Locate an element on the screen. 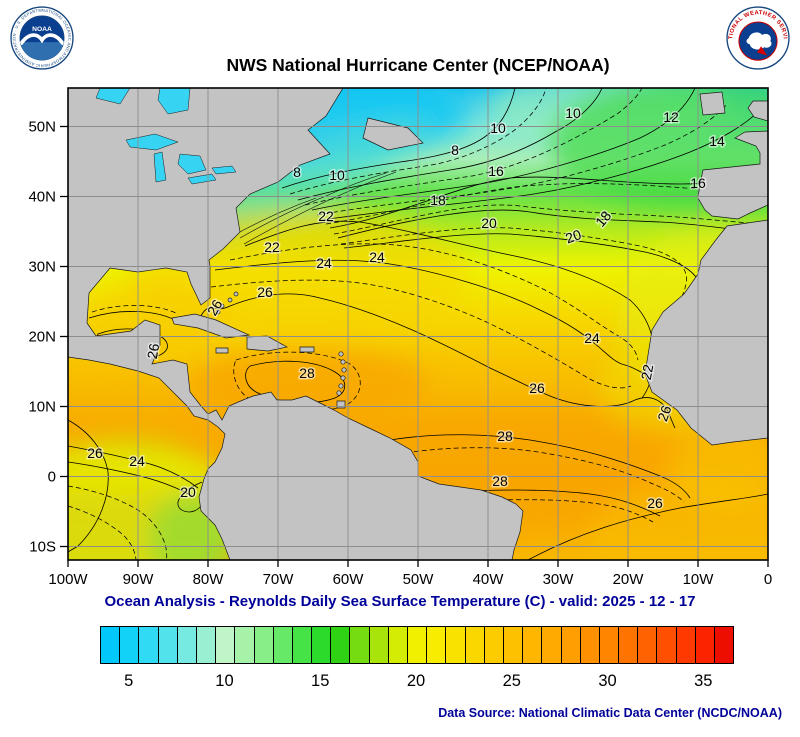  lon-label: 50W is located at coordinates (419, 579).